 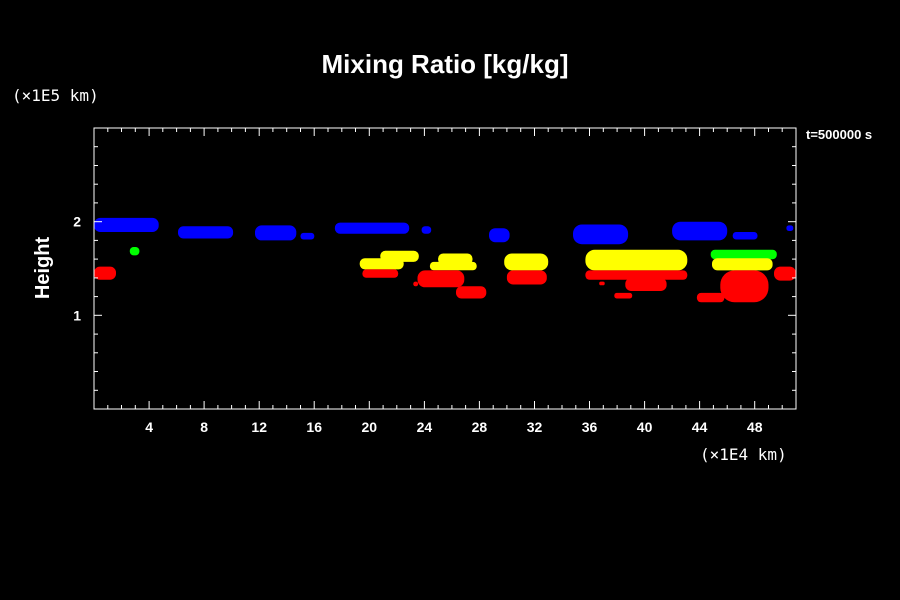 I want to click on x-tick-label: 24, so click(x=425, y=427).